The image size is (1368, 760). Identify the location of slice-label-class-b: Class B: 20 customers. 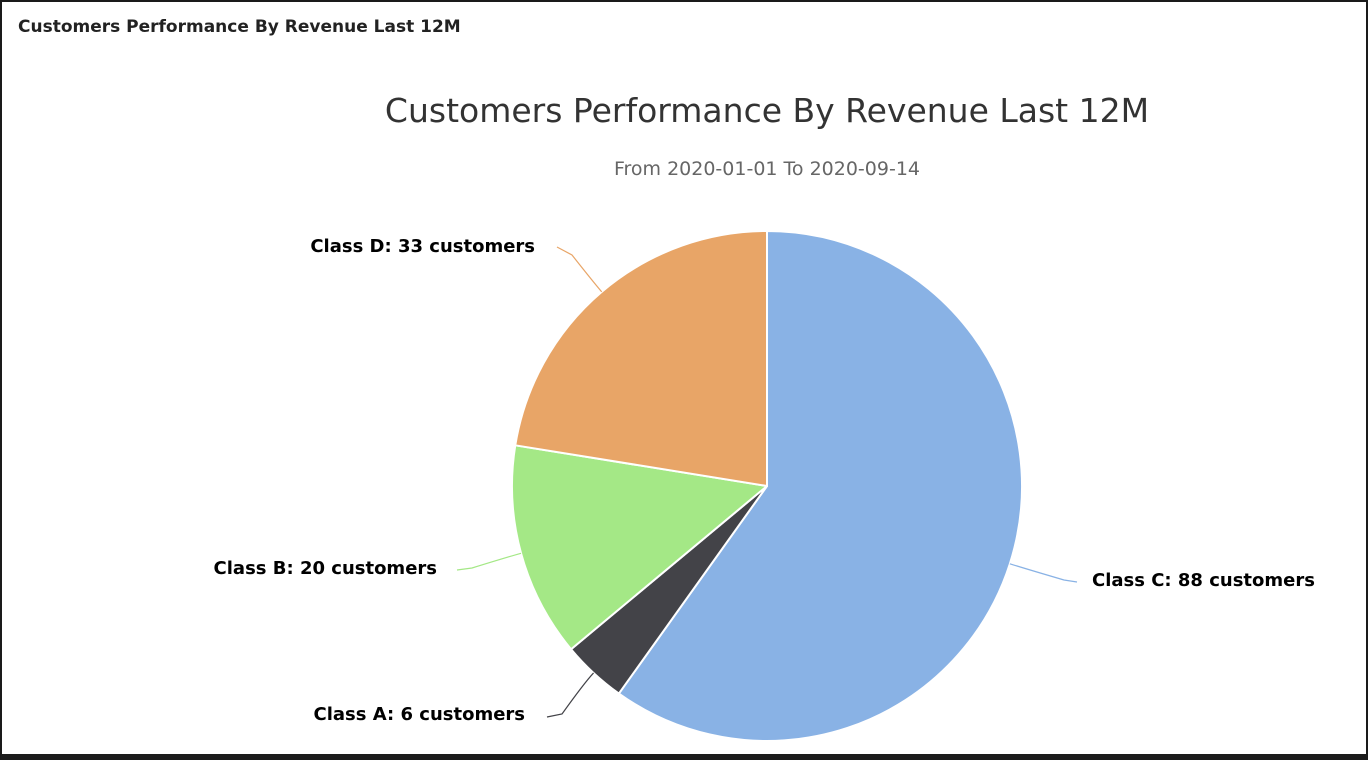
(325, 568).